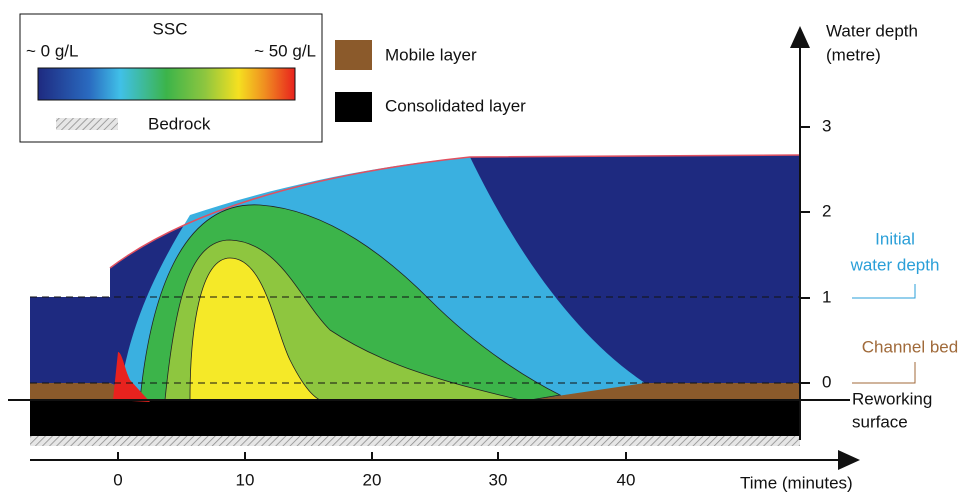 Image resolution: width=968 pixels, height=495 pixels. I want to click on consolidated-swatch, so click(353, 107).